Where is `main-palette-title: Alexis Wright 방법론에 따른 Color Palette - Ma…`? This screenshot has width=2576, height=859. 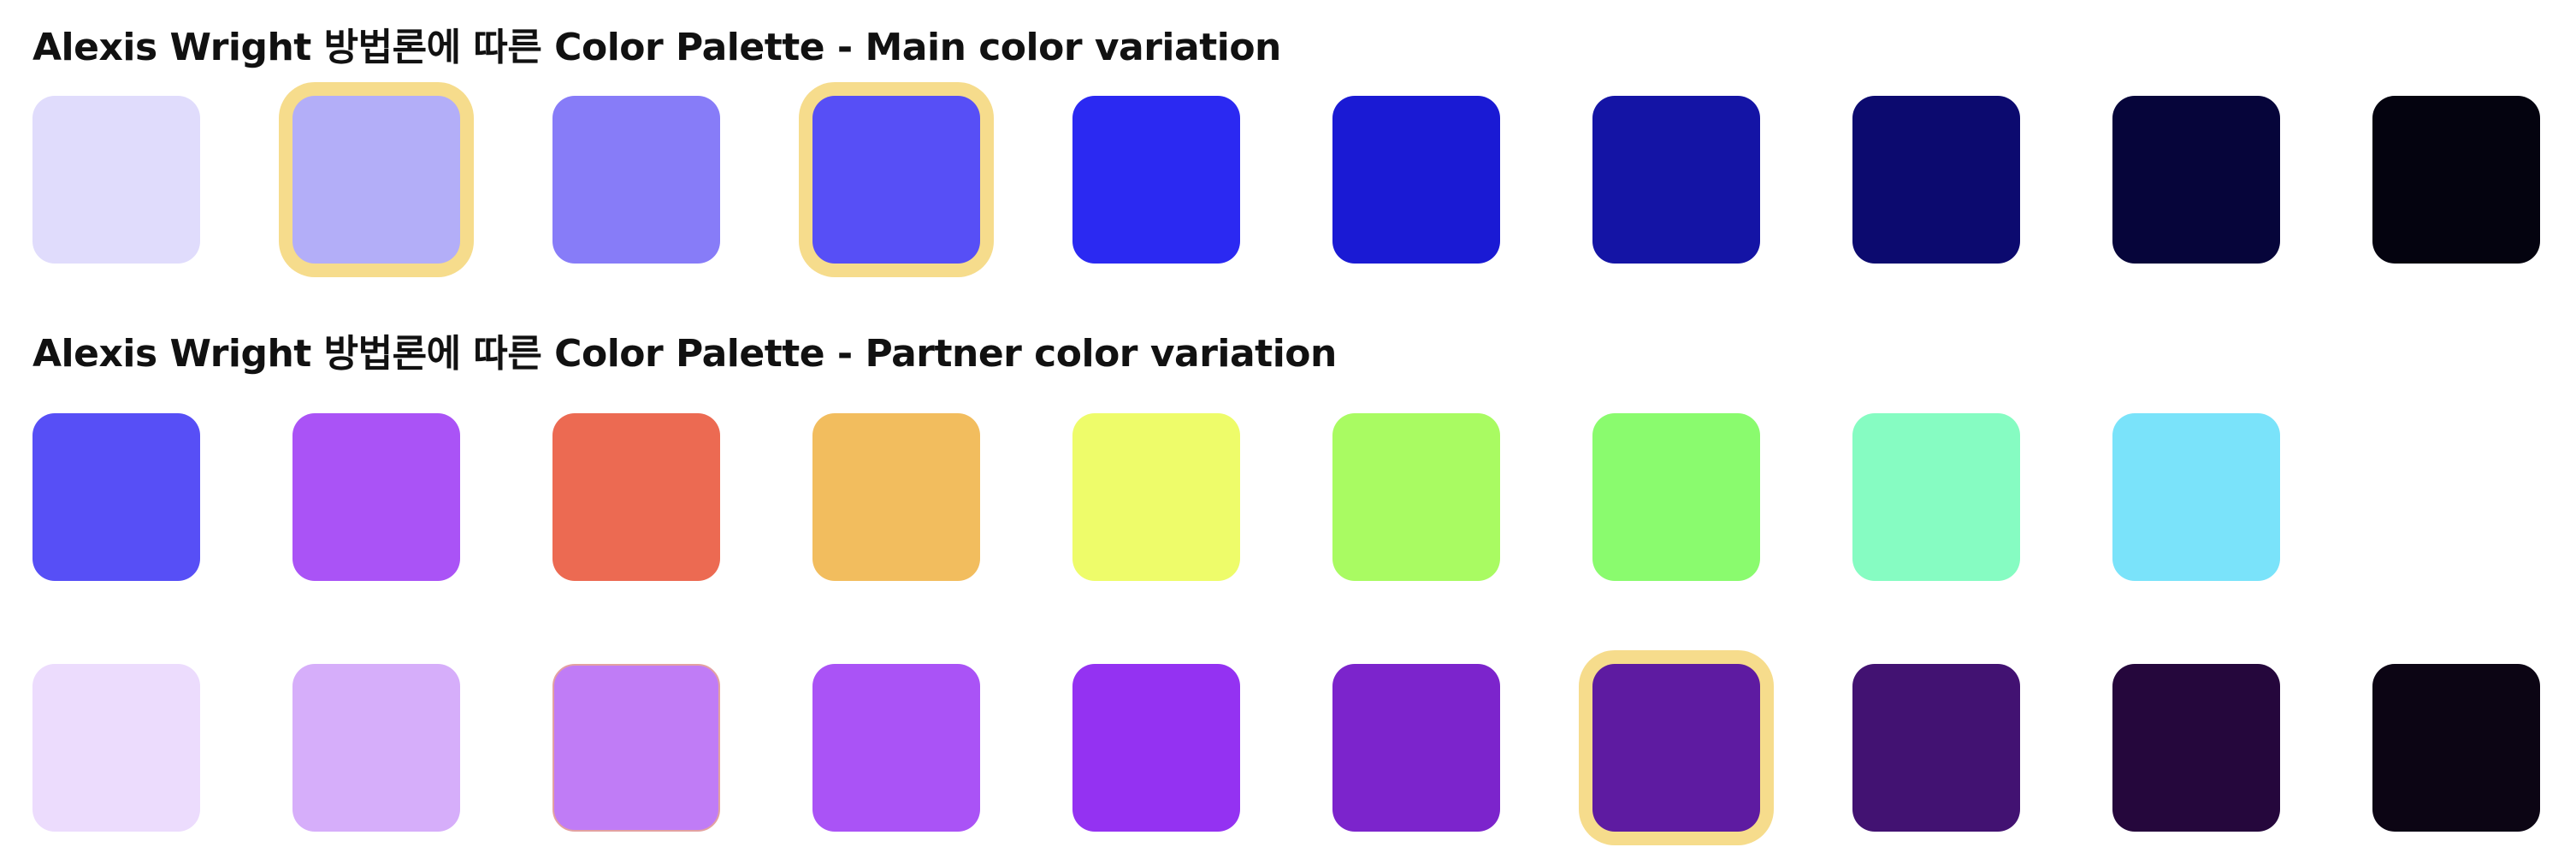 main-palette-title: Alexis Wright 방법론에 따른 Color Palette - Ma… is located at coordinates (656, 47).